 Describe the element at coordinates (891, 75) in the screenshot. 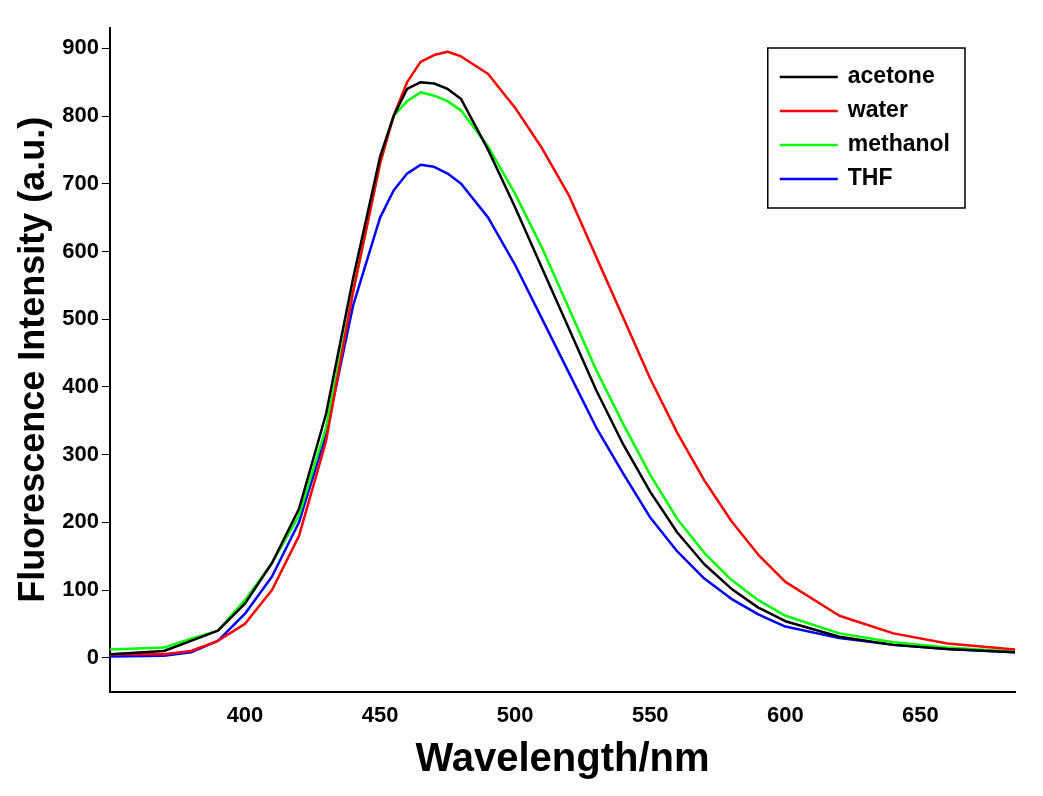

I see `legend-label: acetone` at that location.